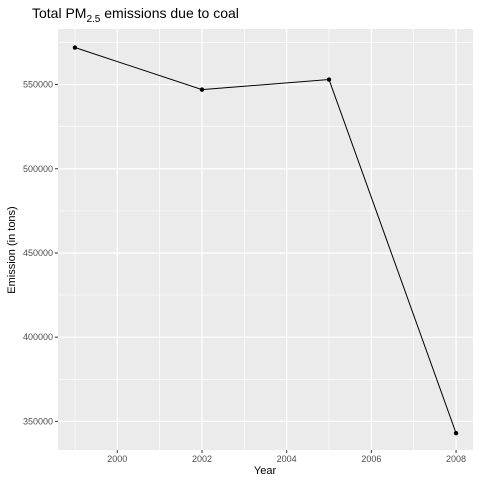  I want to click on chart-title: Total PM2.5 emissions due to coal, so click(135, 15).